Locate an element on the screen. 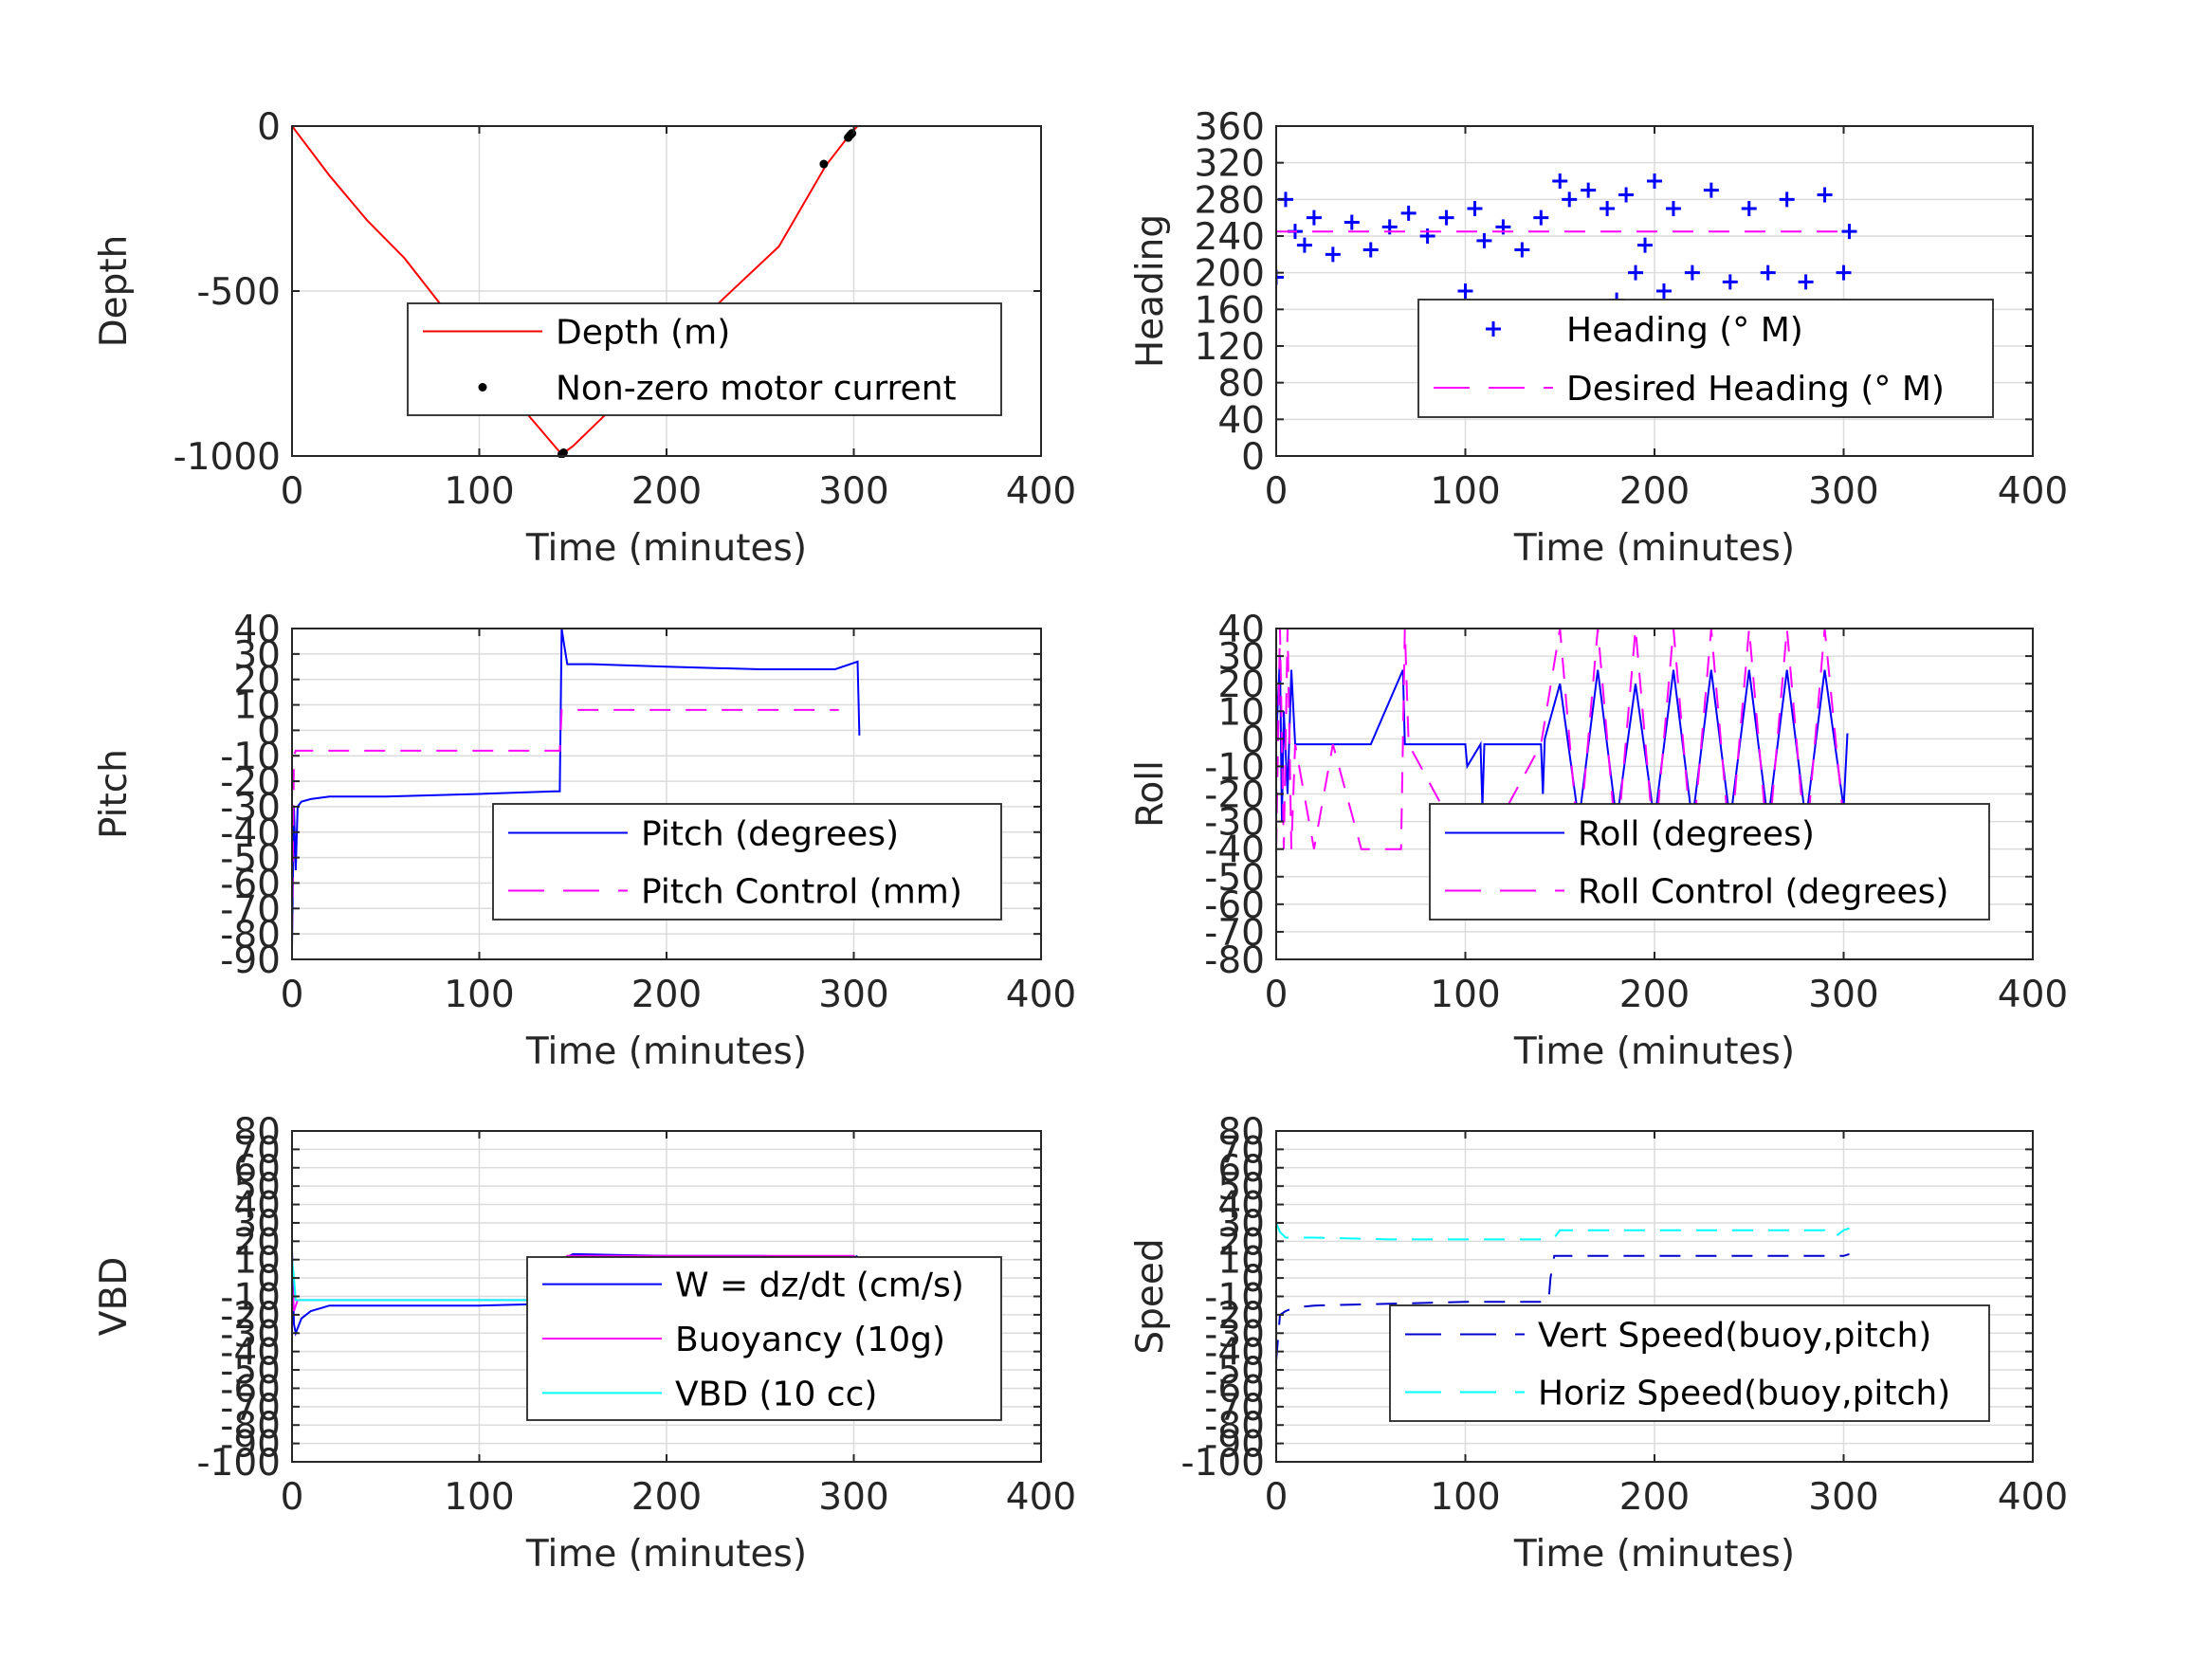 This screenshot has height=1659, width=2212. legend-item: W = dz/dt (cm/s) is located at coordinates (753, 1286).